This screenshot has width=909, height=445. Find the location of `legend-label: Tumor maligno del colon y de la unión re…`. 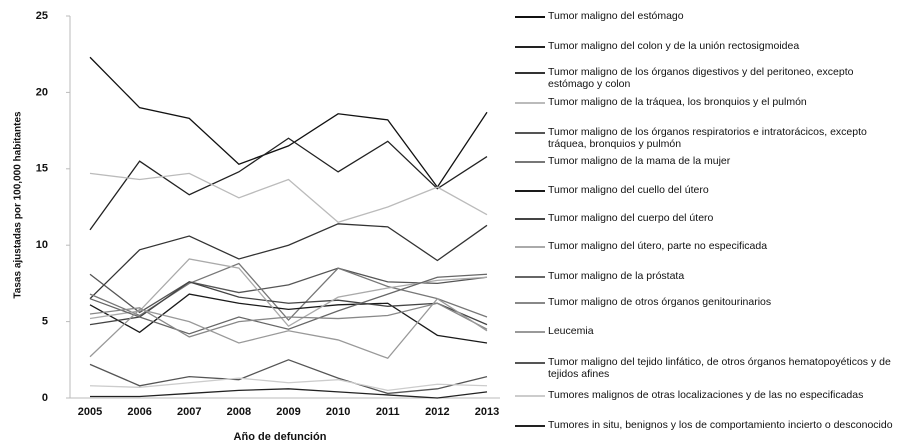

legend-label: Tumor maligno del colon y de la unión re… is located at coordinates (674, 46).